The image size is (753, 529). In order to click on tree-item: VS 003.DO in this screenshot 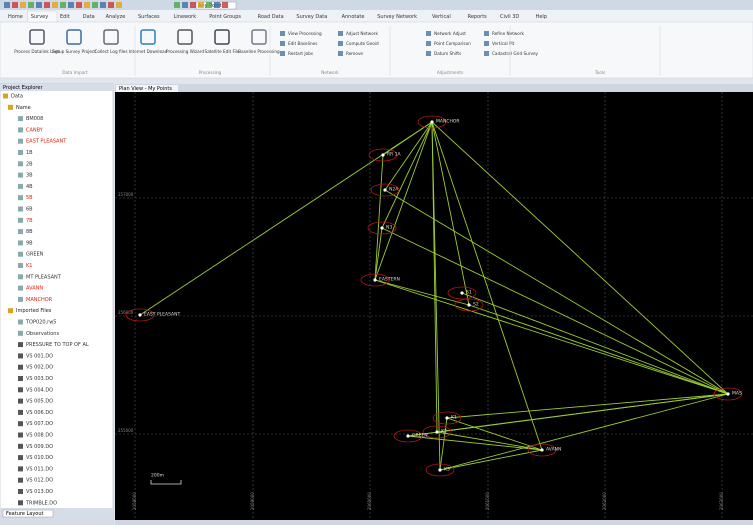, I will do `click(39, 379)`.